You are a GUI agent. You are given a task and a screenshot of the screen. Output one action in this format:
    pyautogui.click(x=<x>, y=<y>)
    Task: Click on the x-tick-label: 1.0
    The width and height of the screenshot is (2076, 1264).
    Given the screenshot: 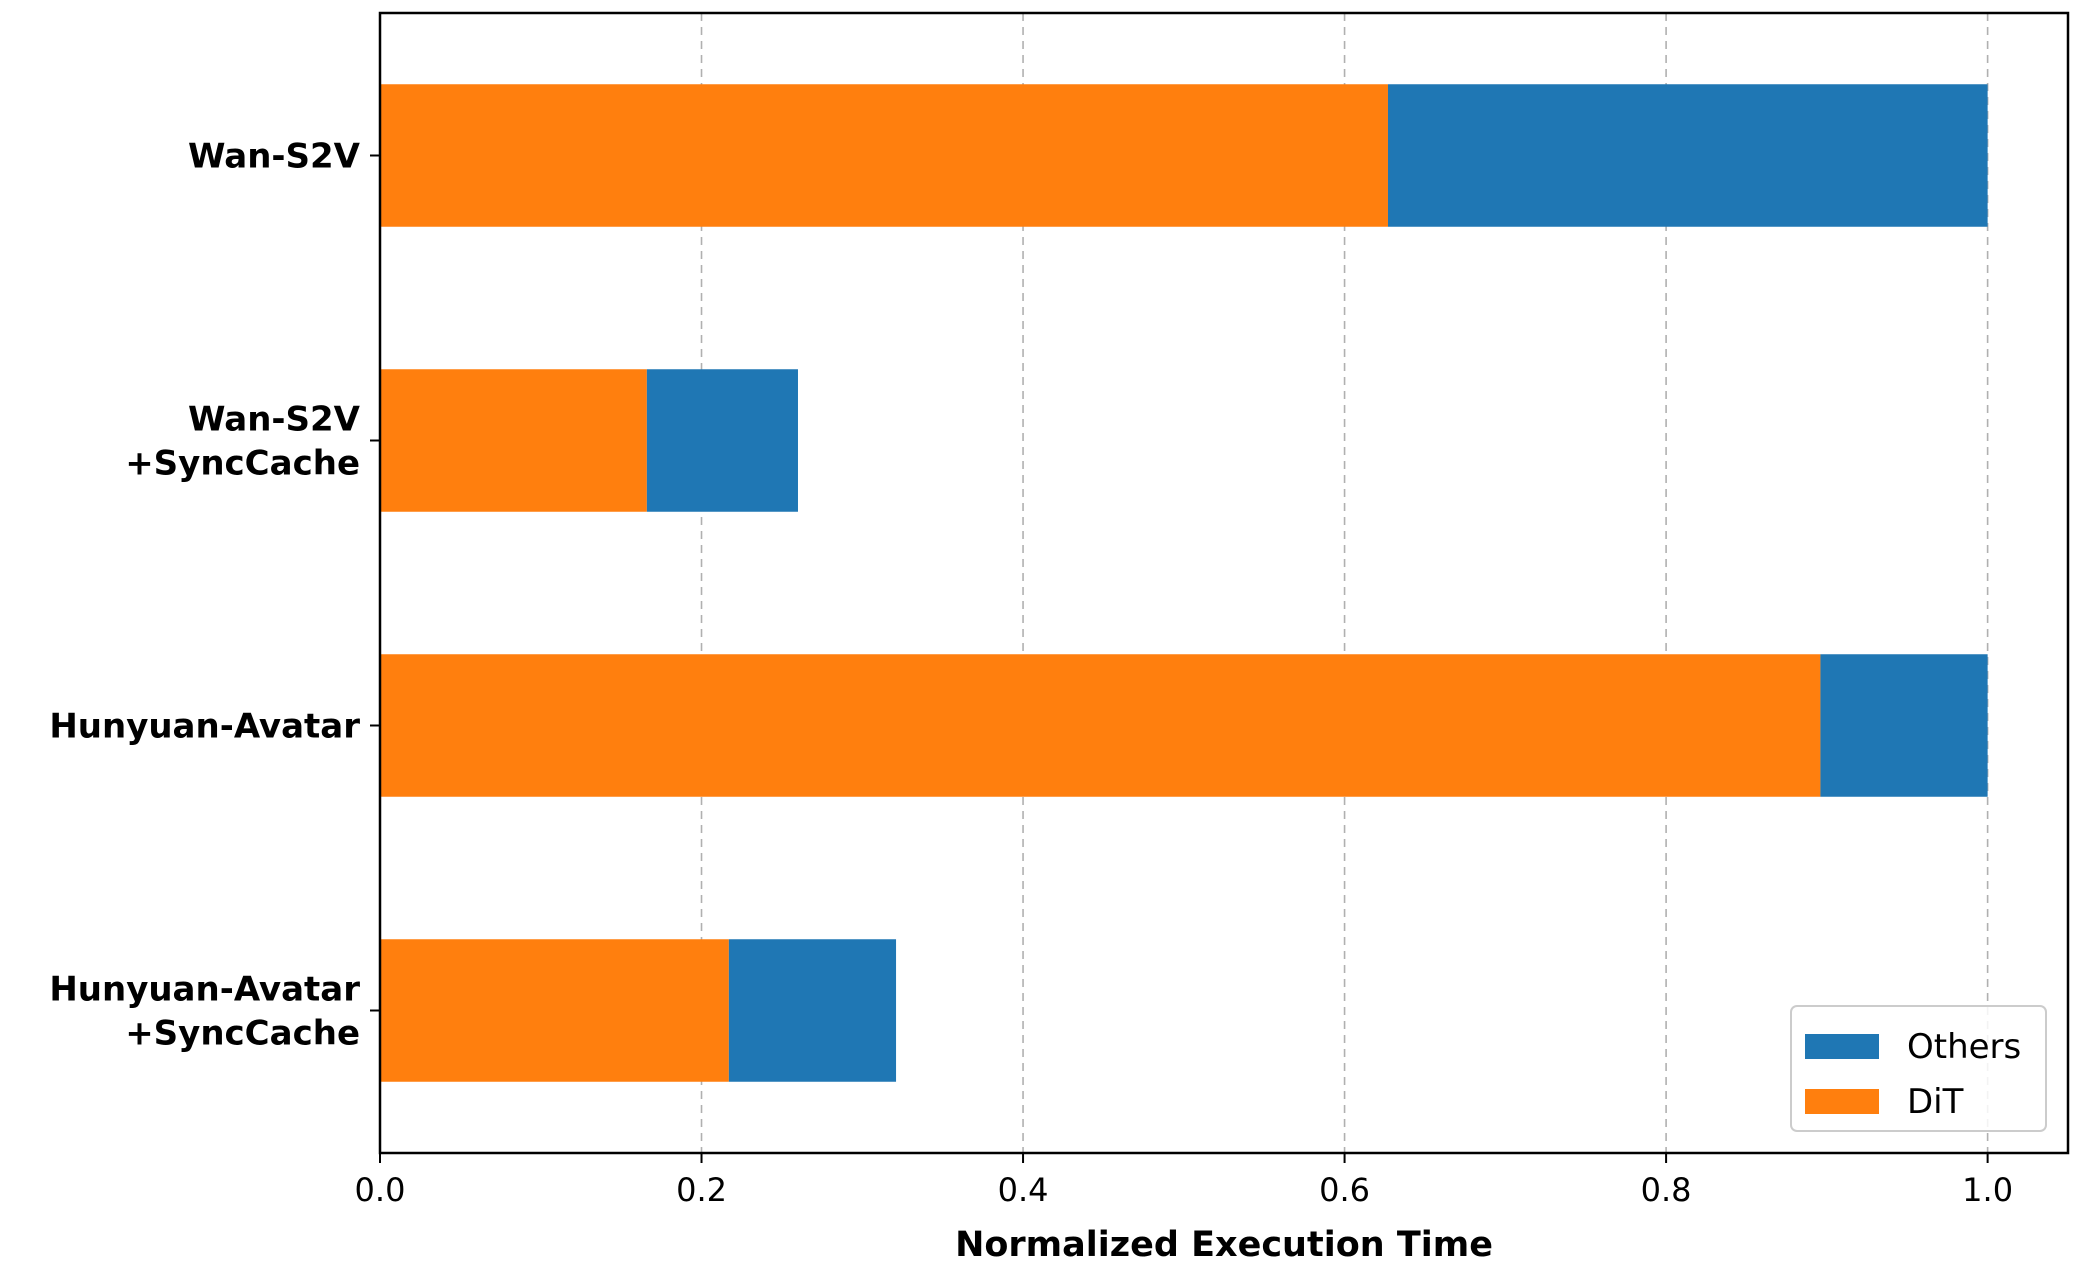 What is the action you would take?
    pyautogui.click(x=1987, y=1190)
    